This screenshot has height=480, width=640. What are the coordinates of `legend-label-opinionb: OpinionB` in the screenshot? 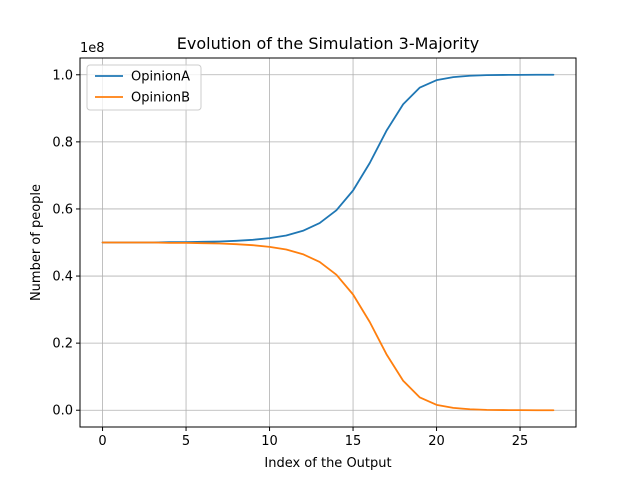 It's located at (160, 98).